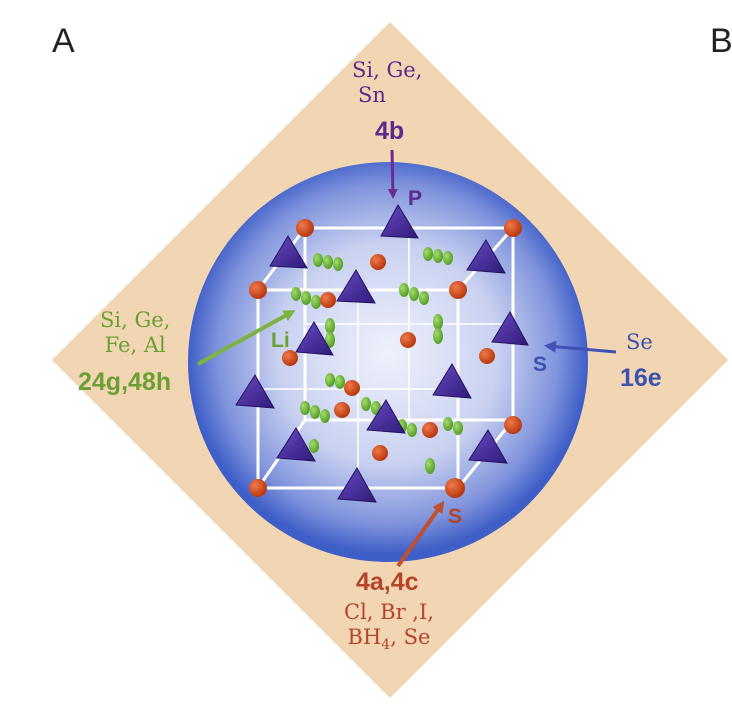 This screenshot has height=707, width=732. I want to click on site-label-16e: 16e, so click(641, 378).